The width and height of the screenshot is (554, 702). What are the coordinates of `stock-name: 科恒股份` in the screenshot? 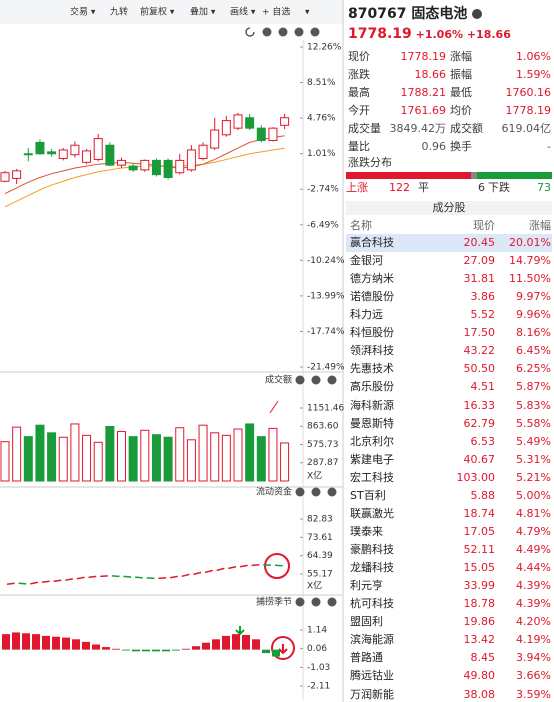 It's located at (372, 333).